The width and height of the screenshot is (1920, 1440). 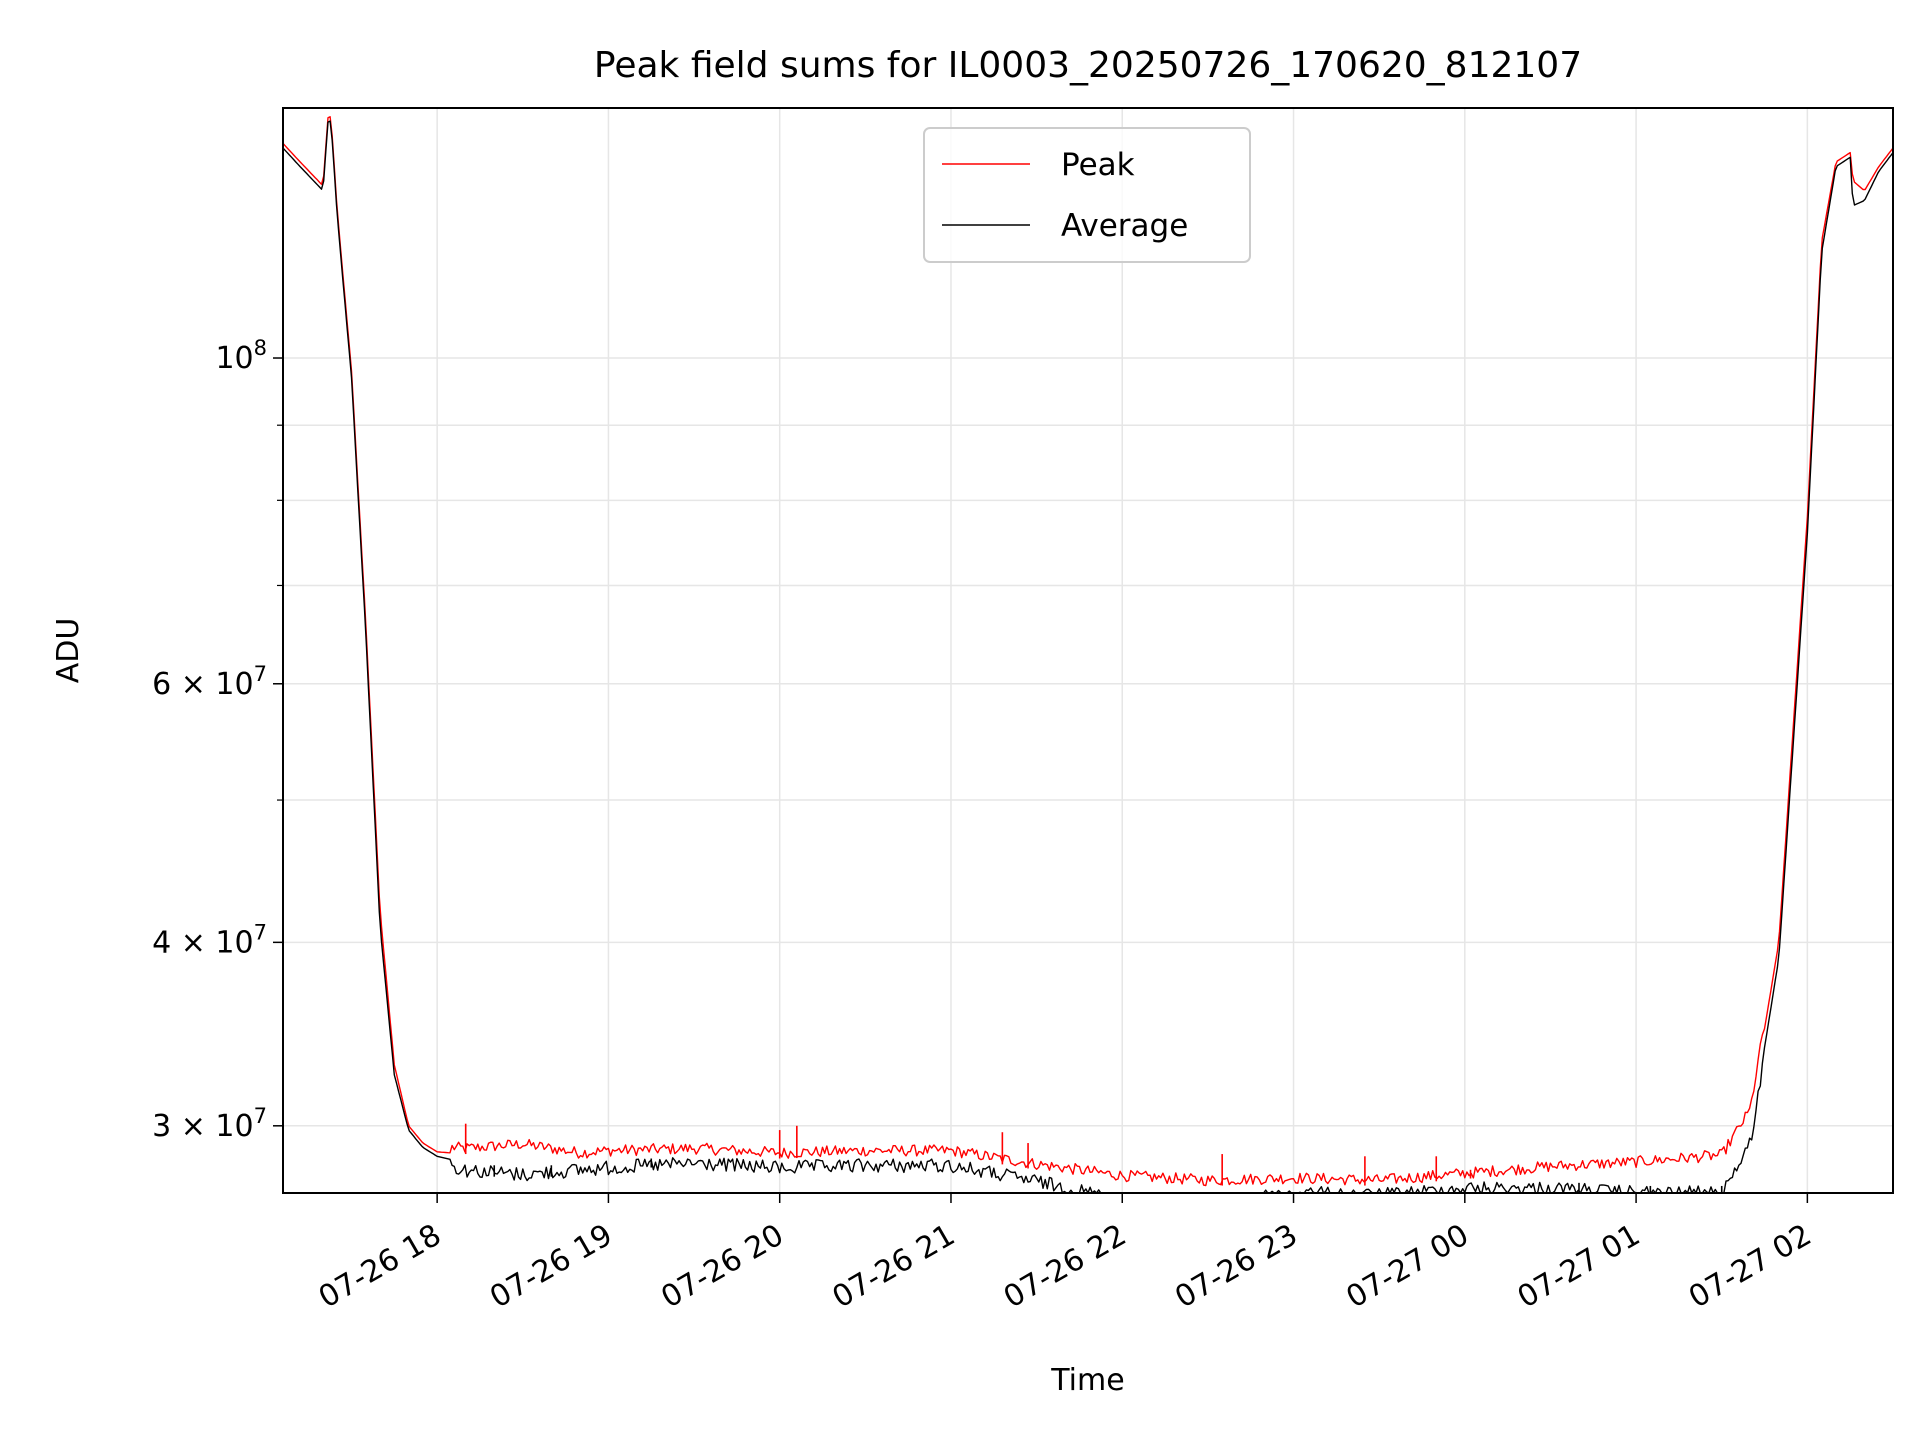 What do you see at coordinates (1087, 1380) in the screenshot?
I see `x-axis-label: Time` at bounding box center [1087, 1380].